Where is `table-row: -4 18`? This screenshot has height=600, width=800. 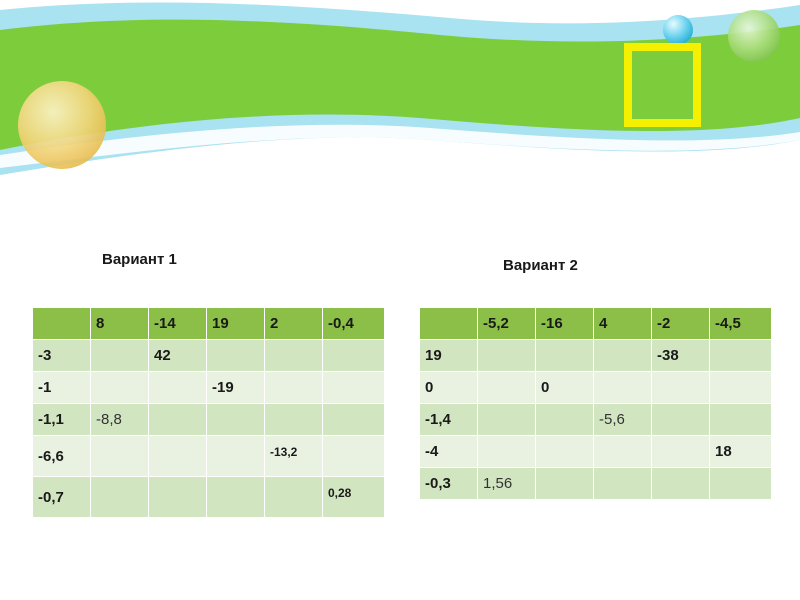 table-row: -4 18 is located at coordinates (595, 451).